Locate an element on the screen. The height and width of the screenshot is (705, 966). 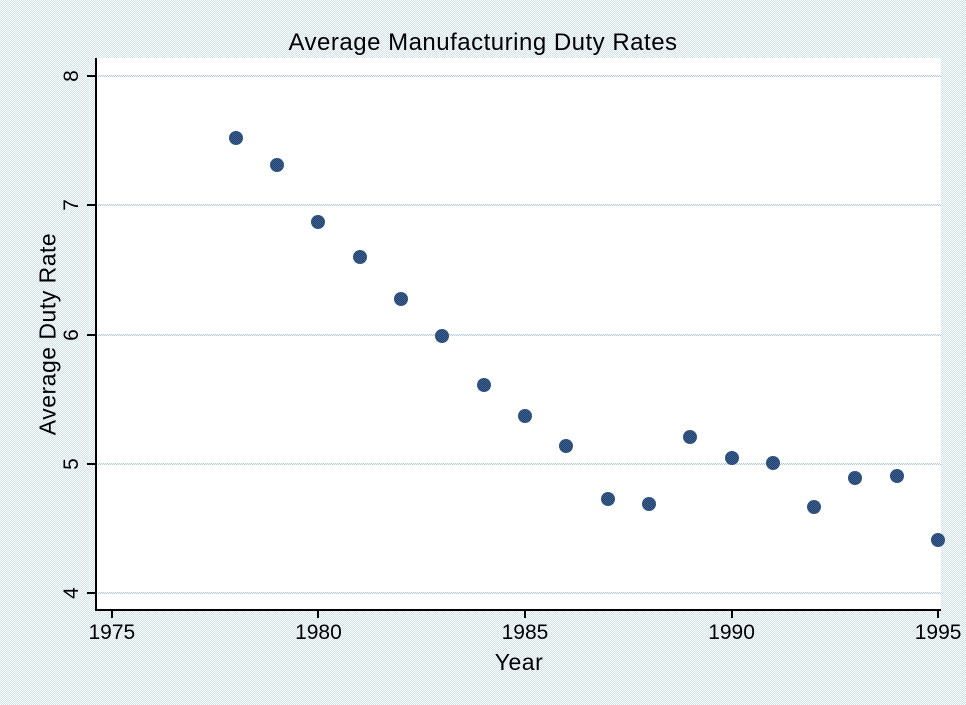
y-axis-title: Average Duty Rate is located at coordinates (47, 334).